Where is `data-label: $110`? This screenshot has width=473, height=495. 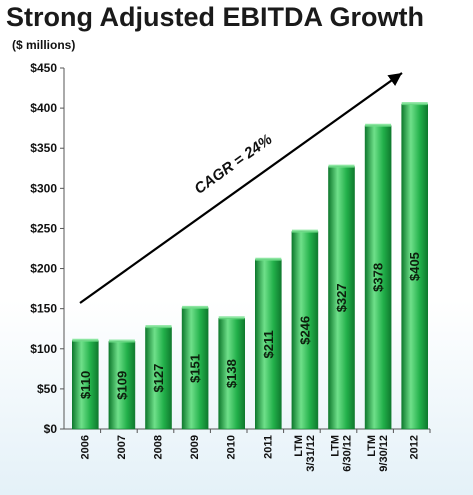 data-label: $110 is located at coordinates (85, 385).